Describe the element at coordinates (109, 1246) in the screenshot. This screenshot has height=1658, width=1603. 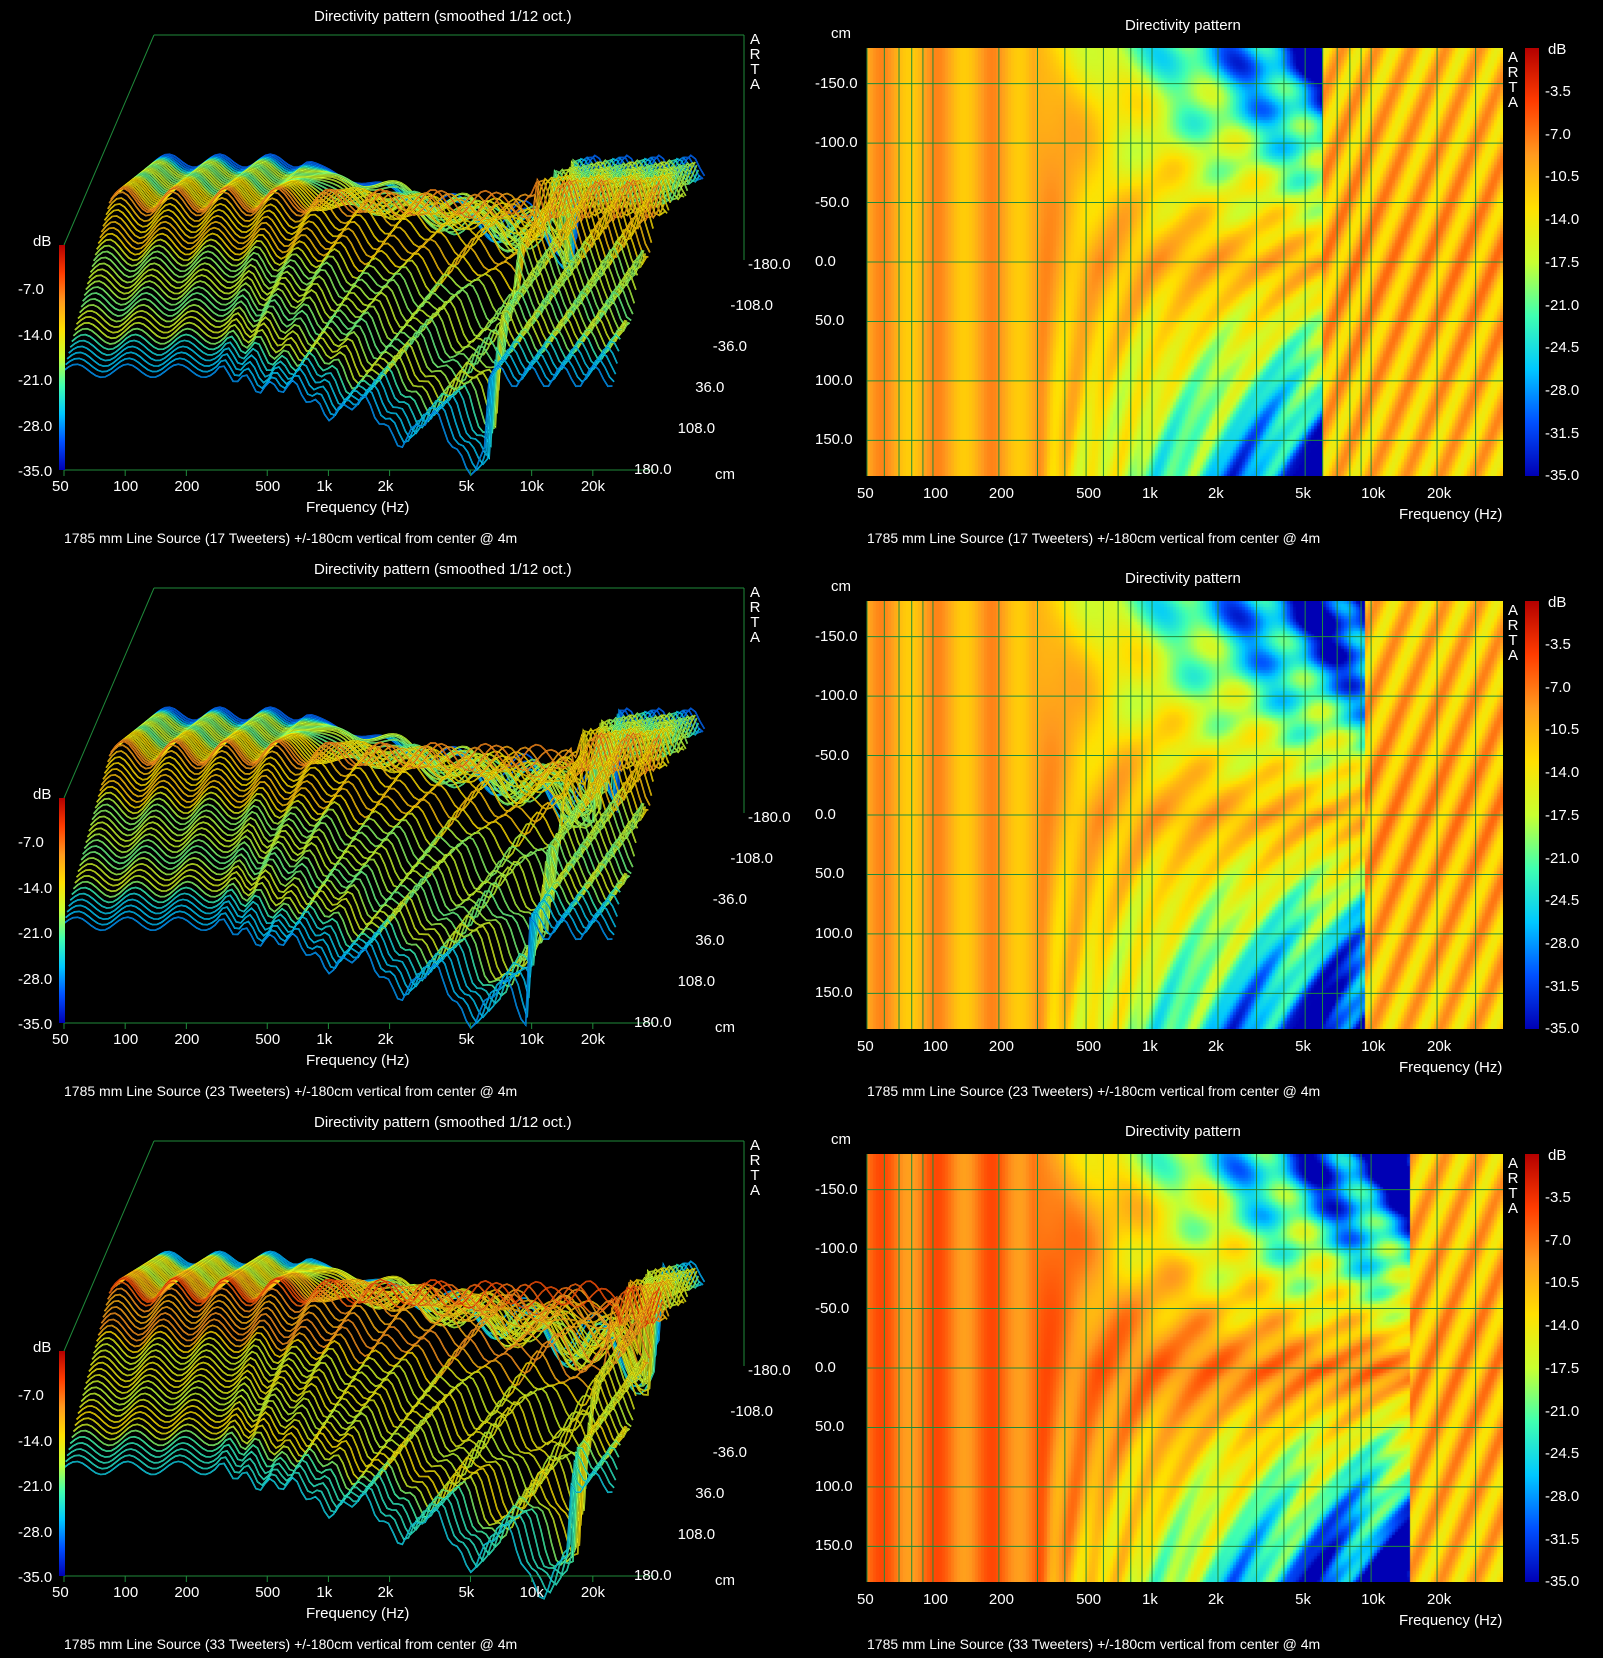
I see `frame-line` at that location.